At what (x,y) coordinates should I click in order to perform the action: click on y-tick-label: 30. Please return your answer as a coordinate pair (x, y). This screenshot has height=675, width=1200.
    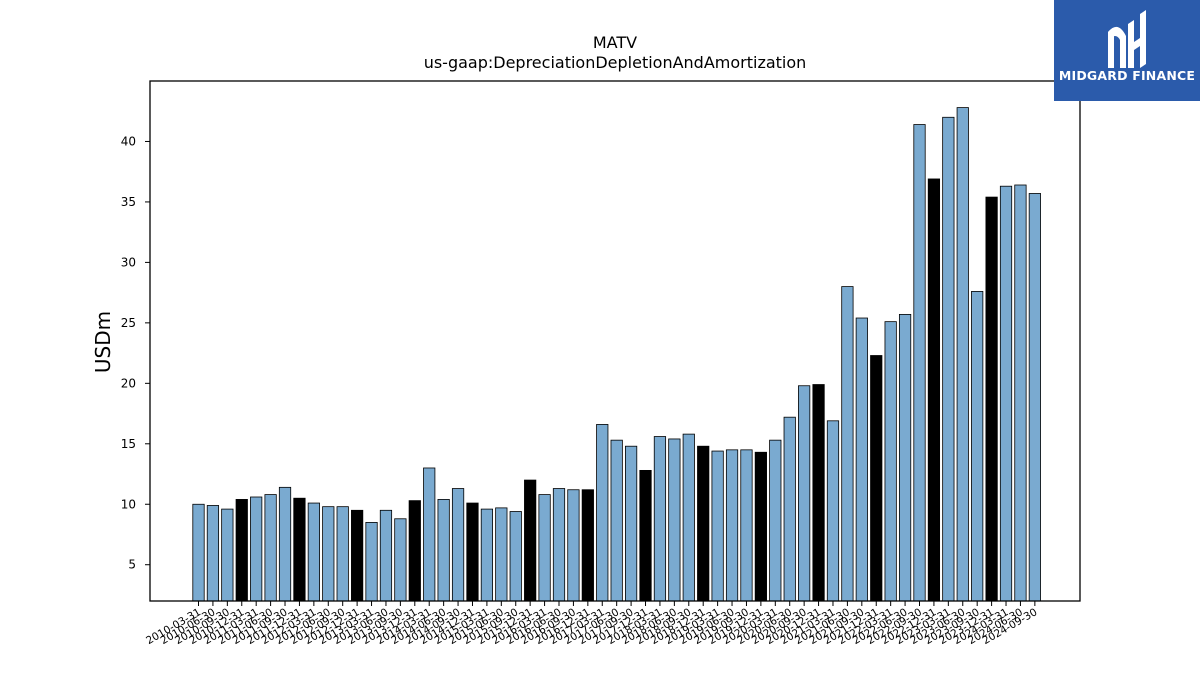
    Looking at the image, I should click on (128, 262).